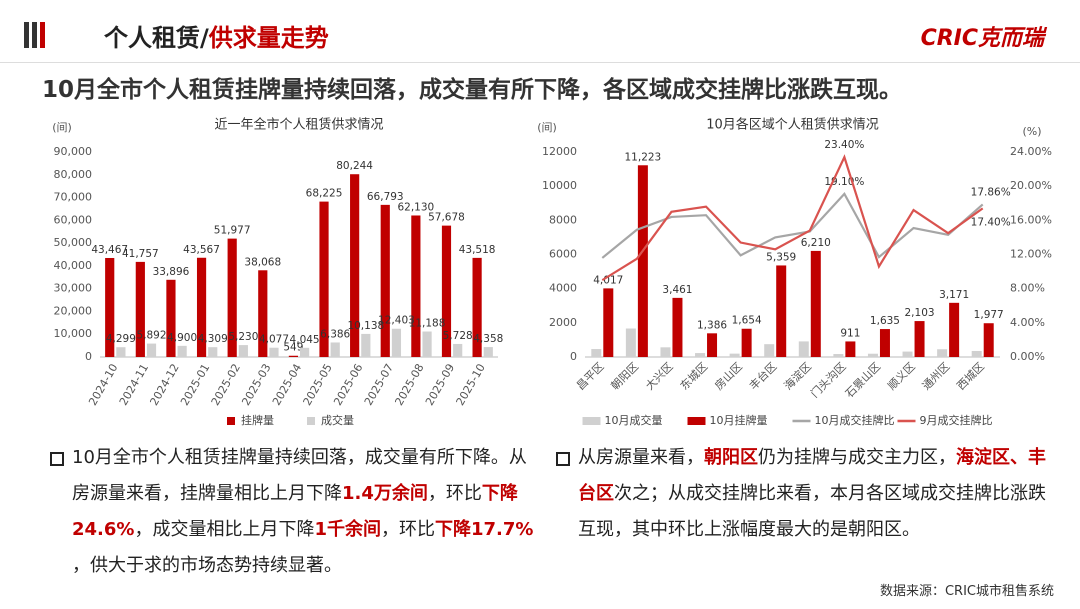 The height and width of the screenshot is (609, 1080). I want to click on y2-tick-label: 0.00%, so click(1027, 356).